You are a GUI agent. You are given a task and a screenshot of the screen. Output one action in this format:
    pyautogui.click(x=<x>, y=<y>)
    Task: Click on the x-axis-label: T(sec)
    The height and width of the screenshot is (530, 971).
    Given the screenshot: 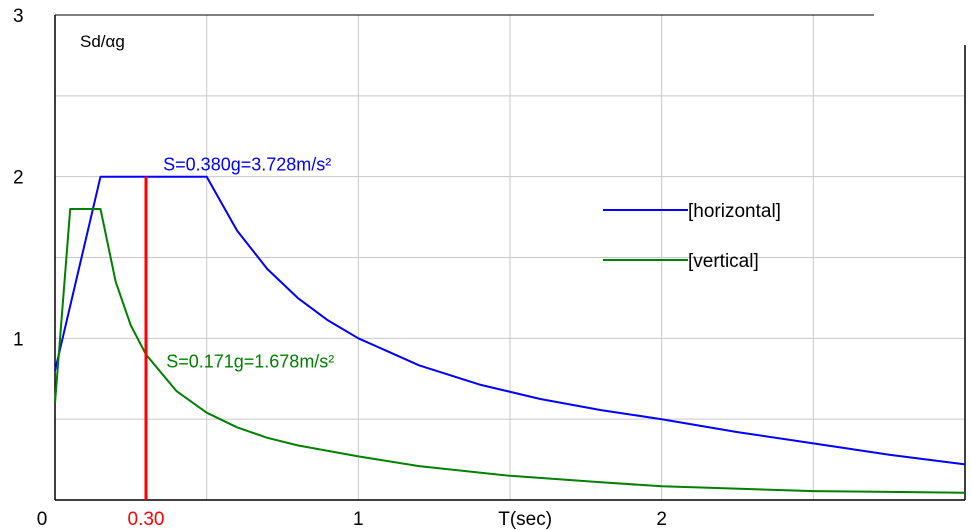 What is the action you would take?
    pyautogui.click(x=525, y=519)
    